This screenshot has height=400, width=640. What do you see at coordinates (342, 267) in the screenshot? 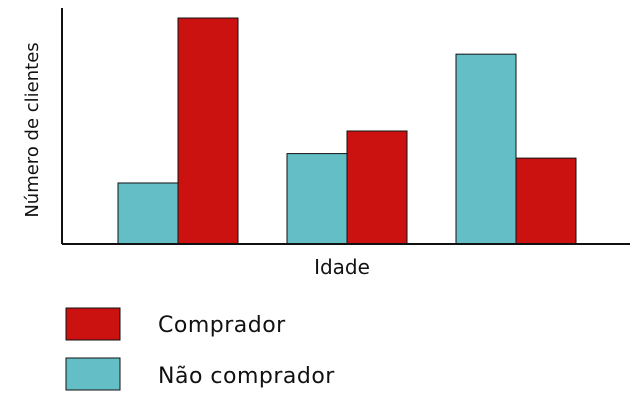
I see `x-axis-label: Idade` at bounding box center [342, 267].